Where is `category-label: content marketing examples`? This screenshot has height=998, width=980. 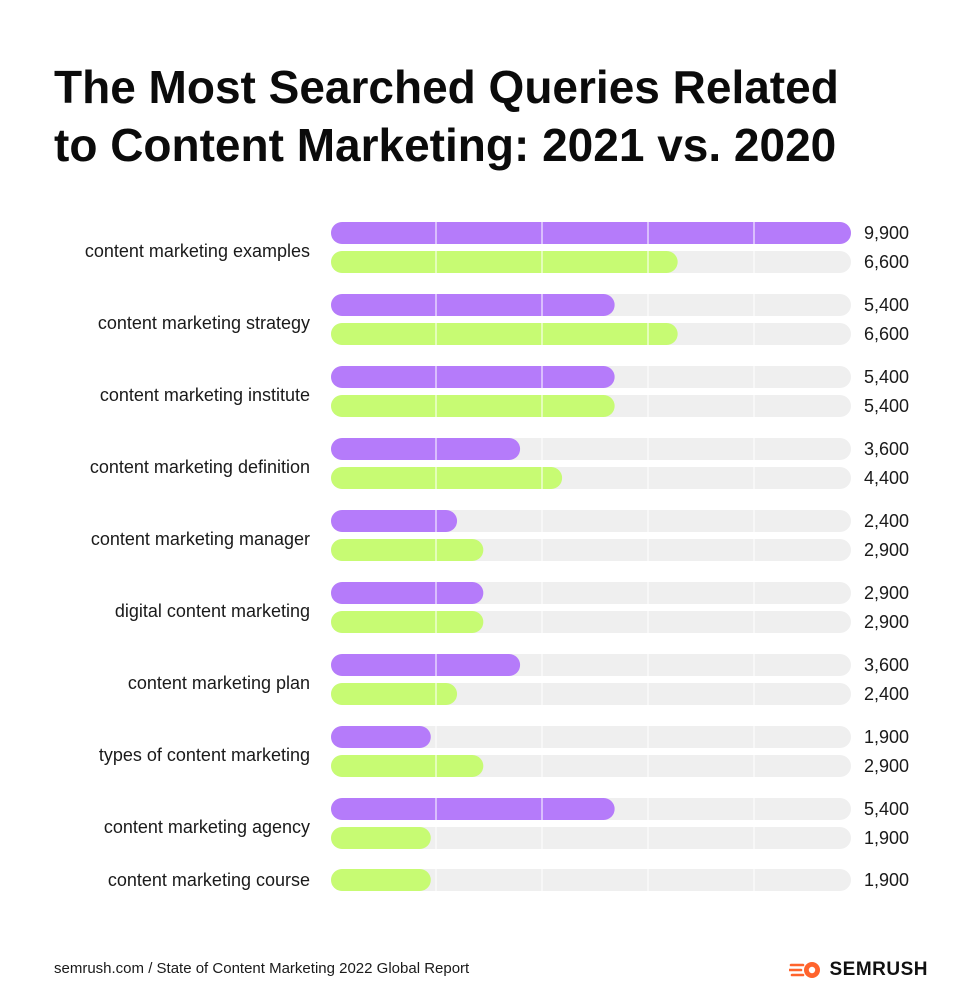
category-label: content marketing examples is located at coordinates (197, 251).